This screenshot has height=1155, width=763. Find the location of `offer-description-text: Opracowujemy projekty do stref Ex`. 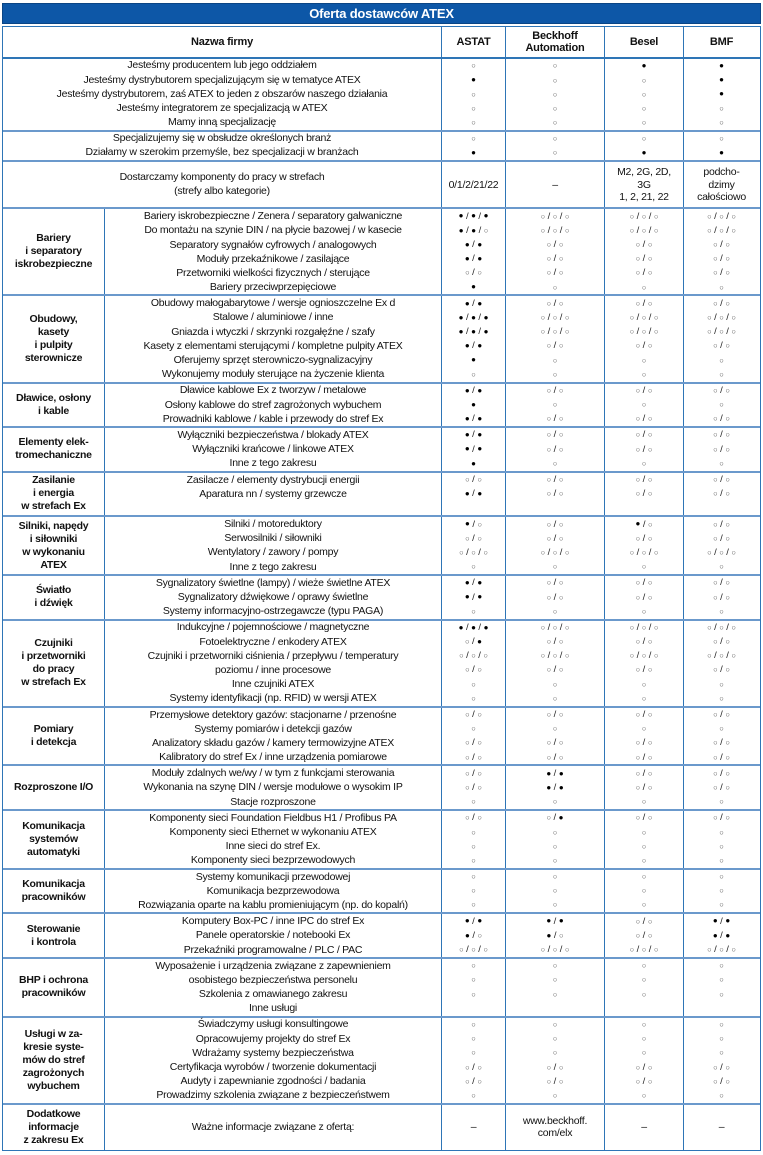

offer-description-text: Opracowujemy projekty do stref Ex is located at coordinates (273, 1038).